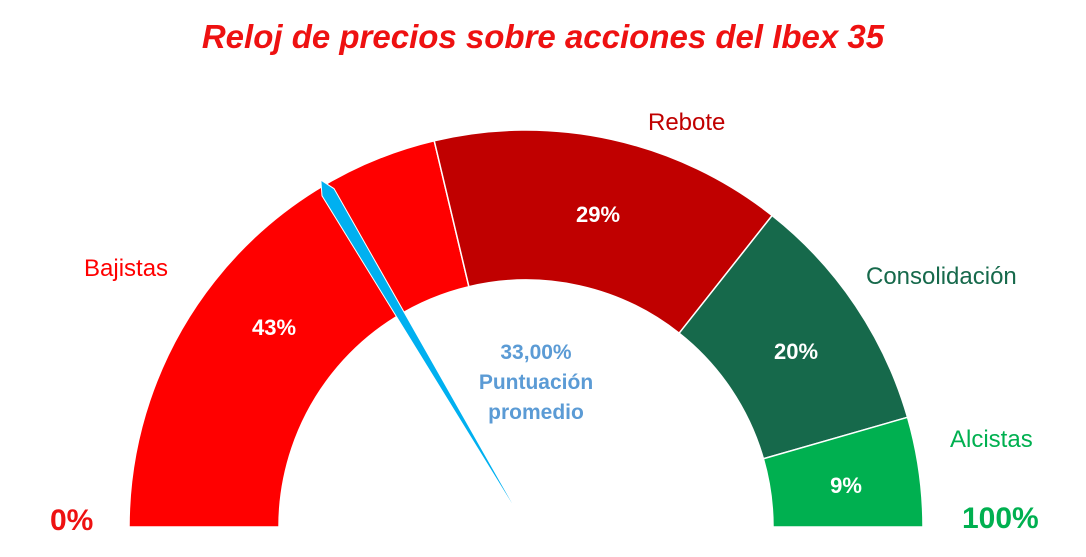  What do you see at coordinates (536, 412) in the screenshot?
I see `average-score-caption-2: promedio` at bounding box center [536, 412].